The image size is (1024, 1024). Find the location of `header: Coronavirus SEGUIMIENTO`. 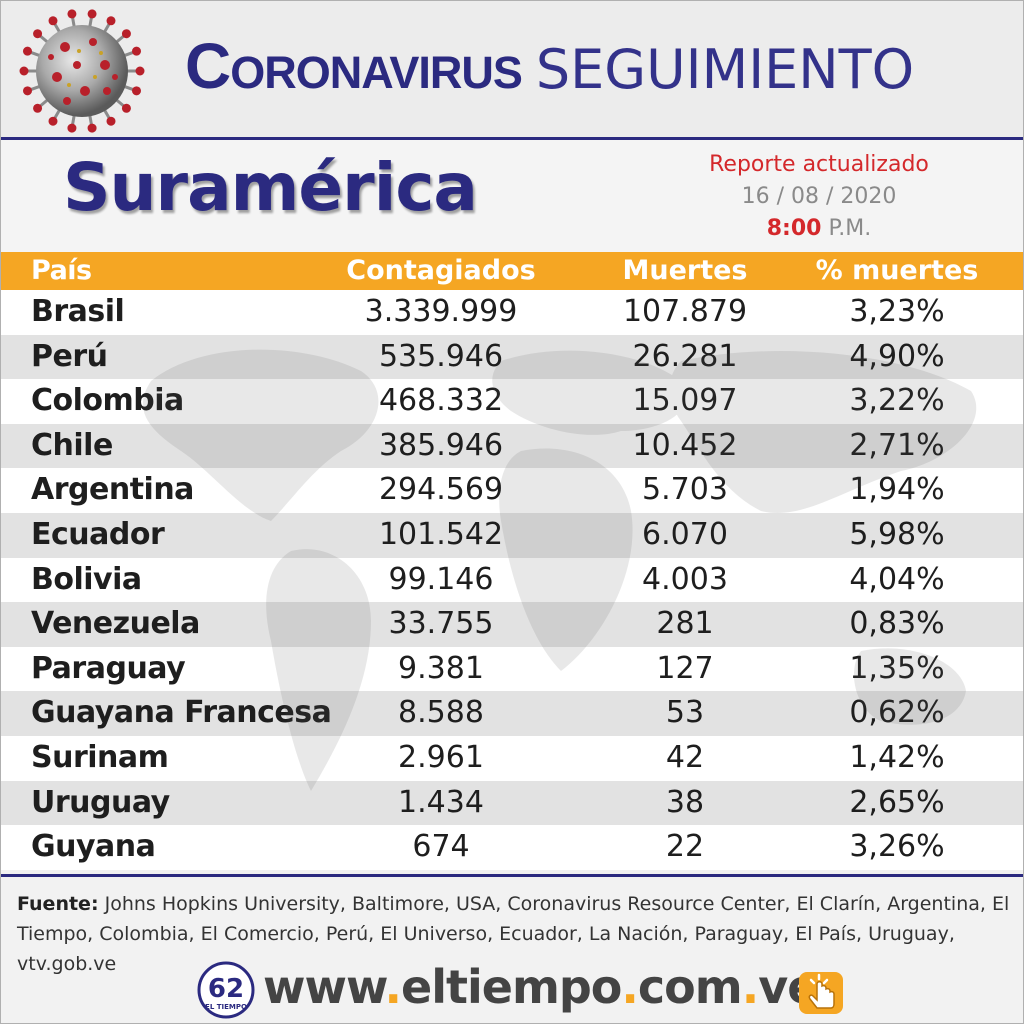

header: Coronavirus SEGUIMIENTO is located at coordinates (512, 70).